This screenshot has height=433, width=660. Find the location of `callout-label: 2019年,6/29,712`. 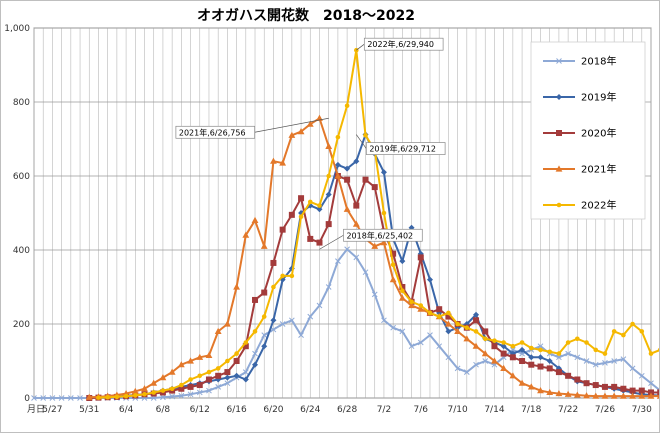

callout-label: 2019年,6/29,712 is located at coordinates (402, 149).